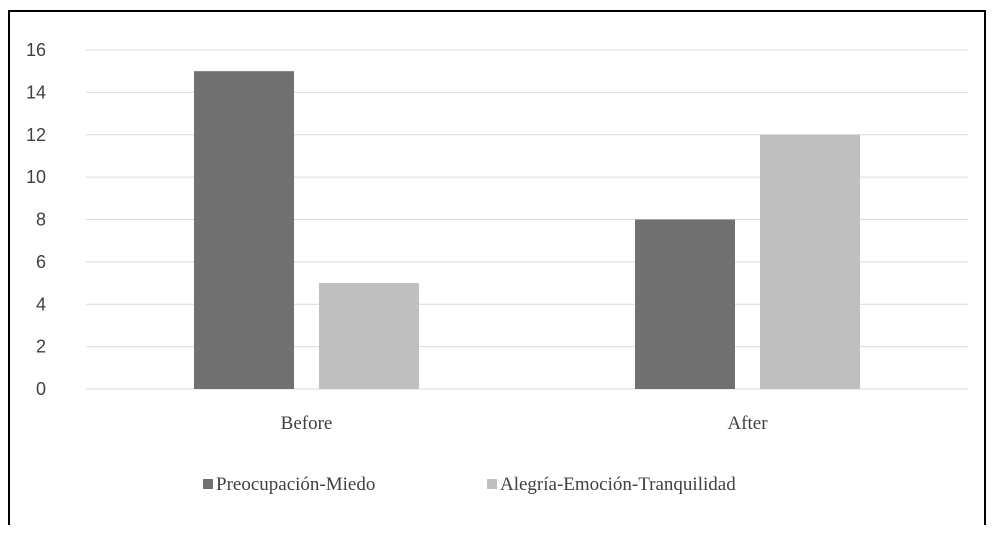 The height and width of the screenshot is (537, 995). What do you see at coordinates (41, 347) in the screenshot?
I see `y-tick-label: 2` at bounding box center [41, 347].